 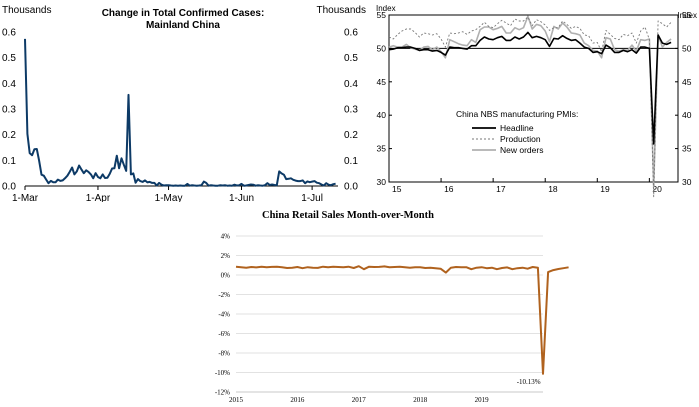 I want to click on y-tick-label: 2%, so click(x=226, y=256).